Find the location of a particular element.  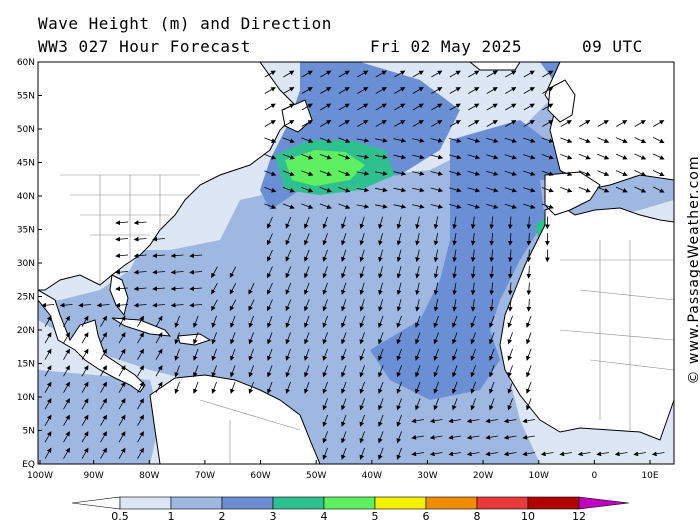

lat-label: 60N is located at coordinates (26, 63).